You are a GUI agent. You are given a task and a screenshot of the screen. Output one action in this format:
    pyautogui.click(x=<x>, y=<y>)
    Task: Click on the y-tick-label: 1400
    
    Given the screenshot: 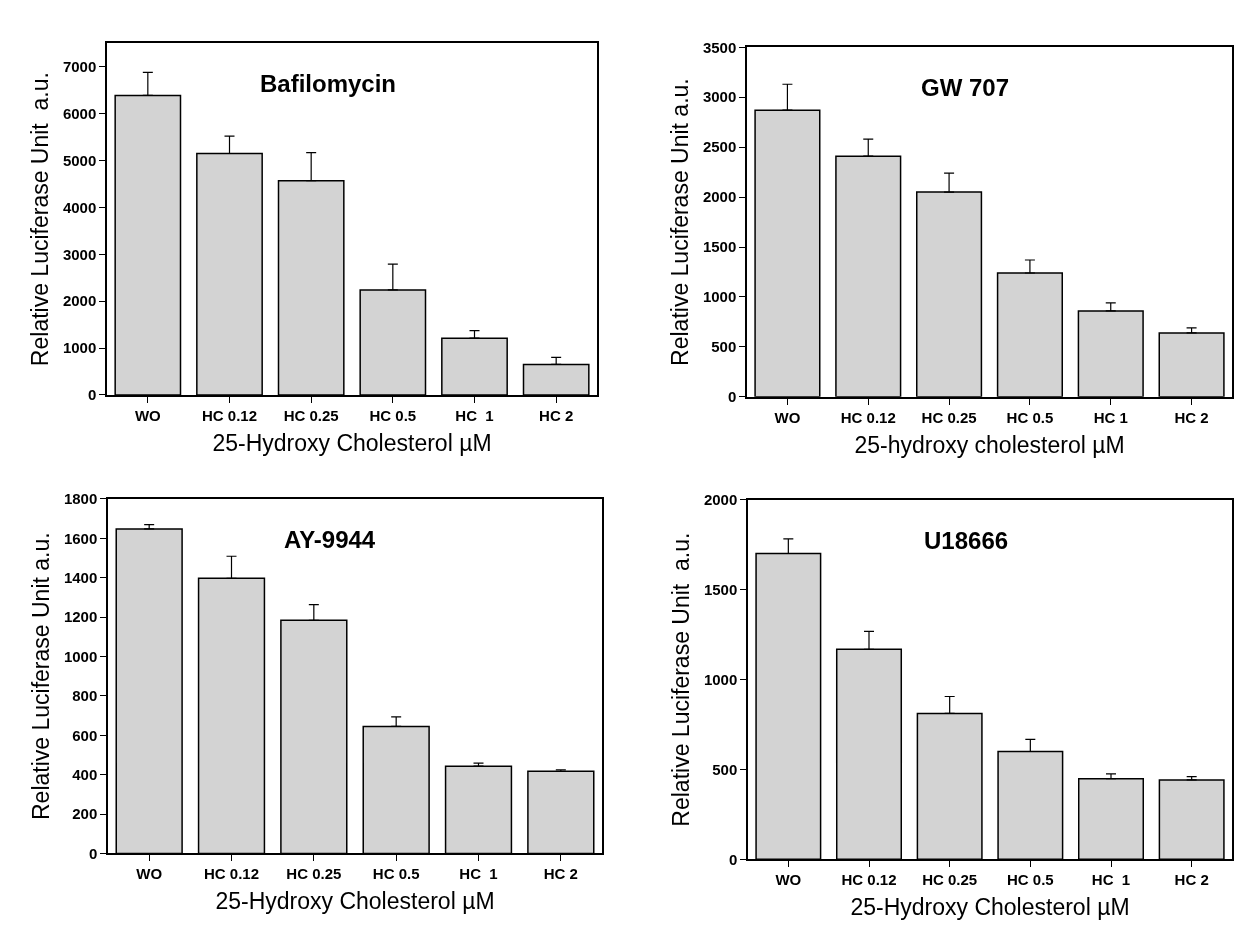 What is the action you would take?
    pyautogui.click(x=80, y=577)
    